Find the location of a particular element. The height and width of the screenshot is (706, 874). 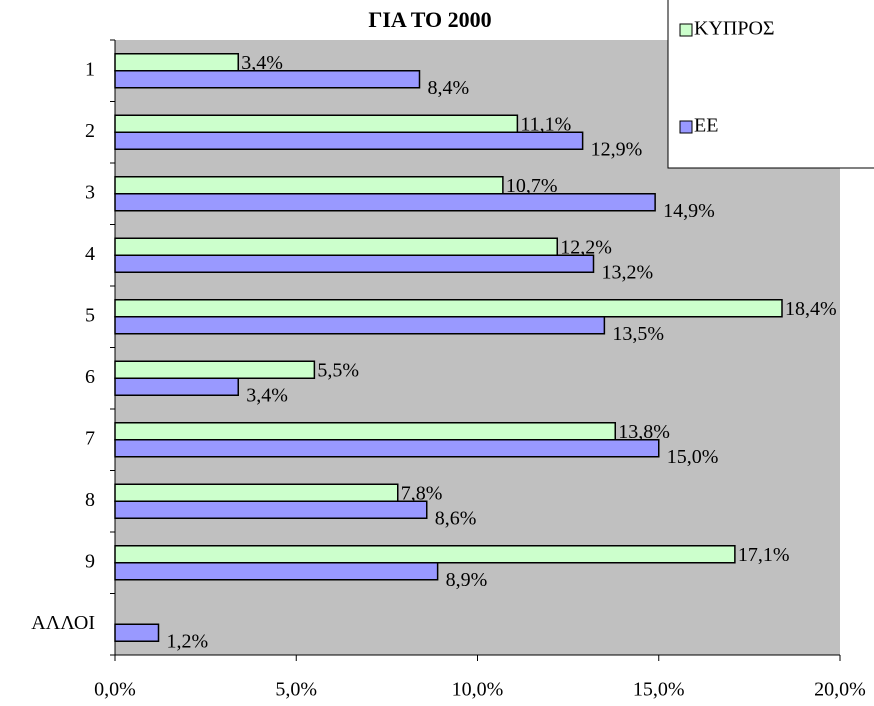

data-label: 10,7% is located at coordinates (532, 186).